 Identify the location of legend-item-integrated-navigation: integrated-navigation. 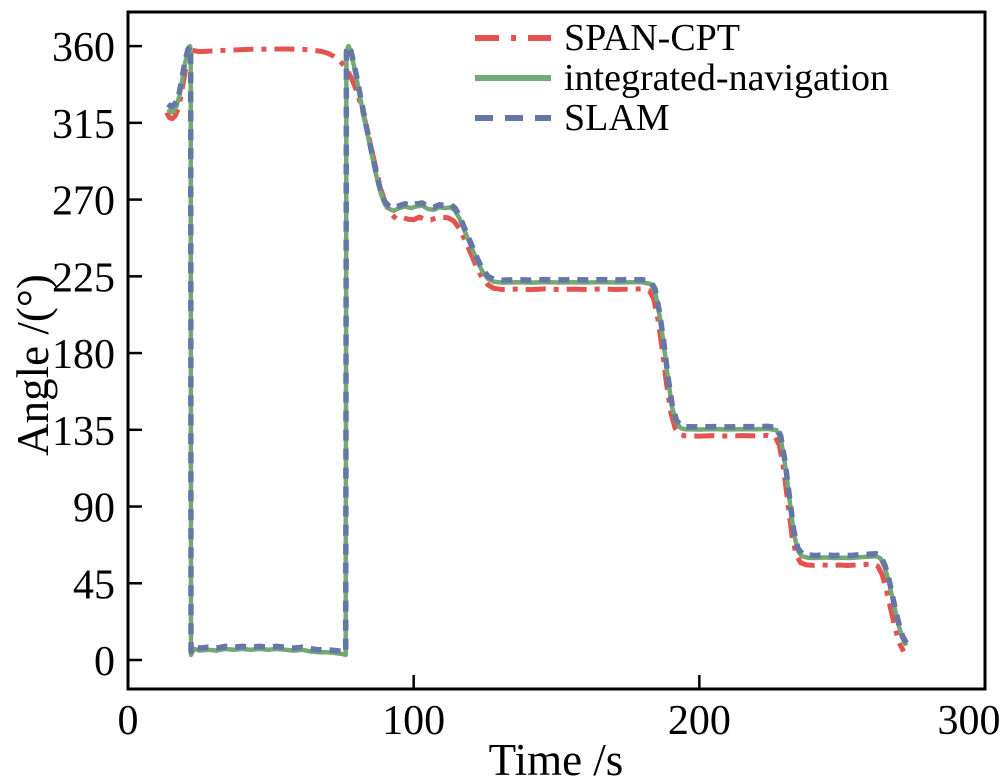
(681, 78).